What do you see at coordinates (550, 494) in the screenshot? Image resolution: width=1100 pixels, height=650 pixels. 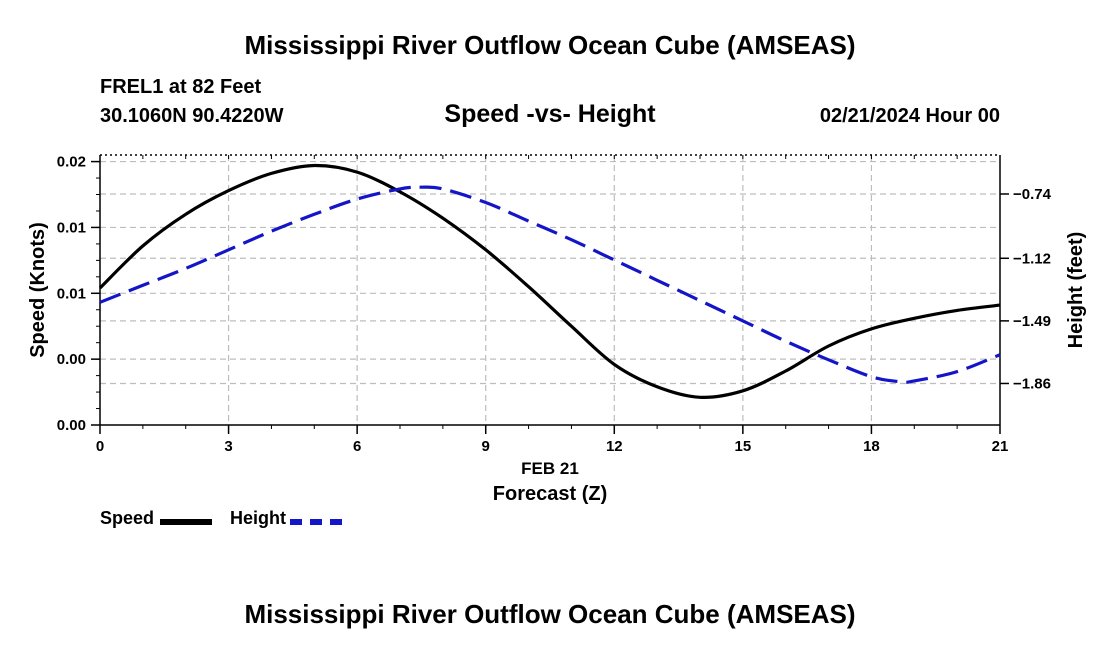 I see `x-axis-title: Forecast (Z)` at bounding box center [550, 494].